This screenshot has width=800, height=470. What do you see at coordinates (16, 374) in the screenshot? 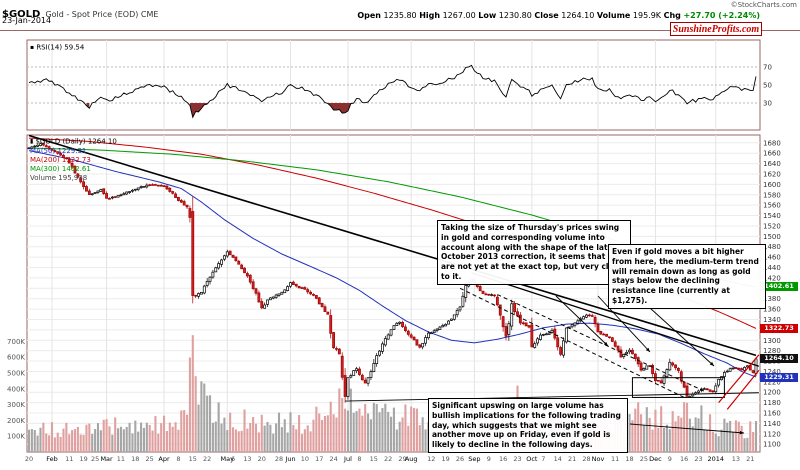
I see `volume-axis-label: 500K` at bounding box center [16, 374].